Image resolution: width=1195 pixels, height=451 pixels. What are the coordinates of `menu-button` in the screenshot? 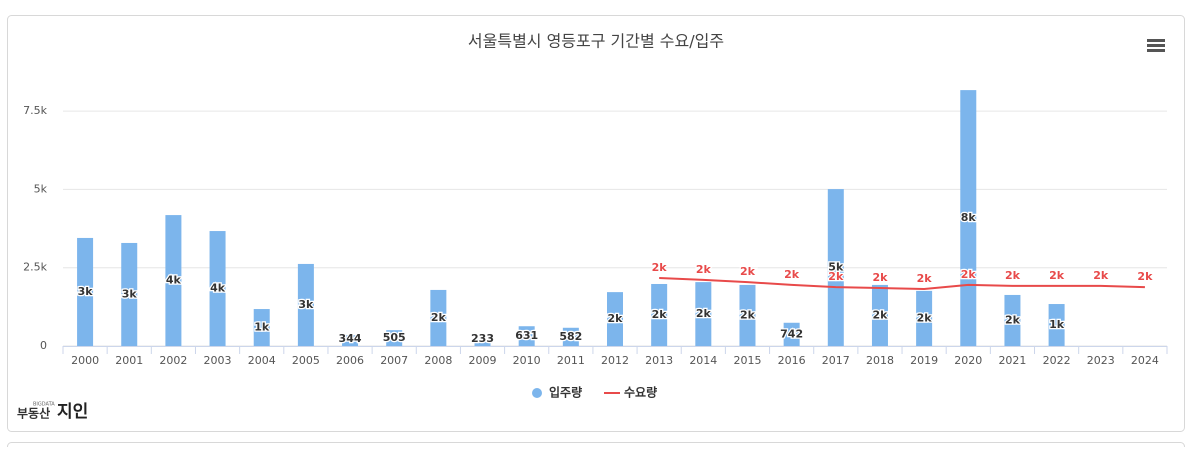 It's located at (1156, 45).